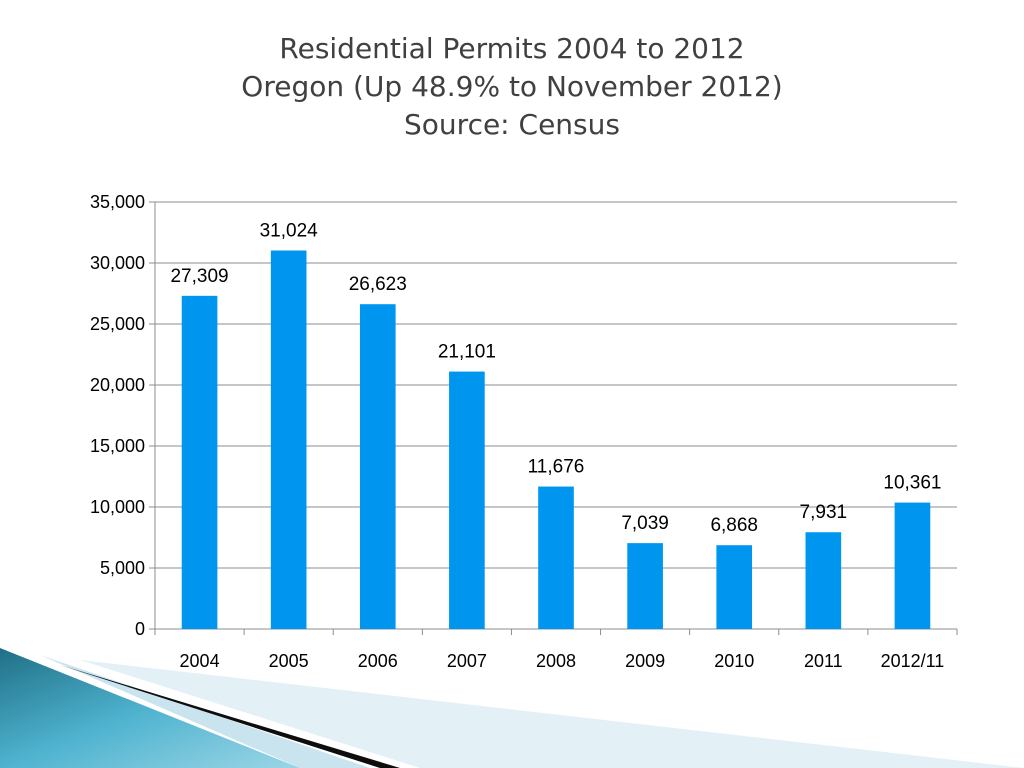 This screenshot has width=1024, height=768. Describe the element at coordinates (912, 565) in the screenshot. I see `bar-2012/11` at that location.